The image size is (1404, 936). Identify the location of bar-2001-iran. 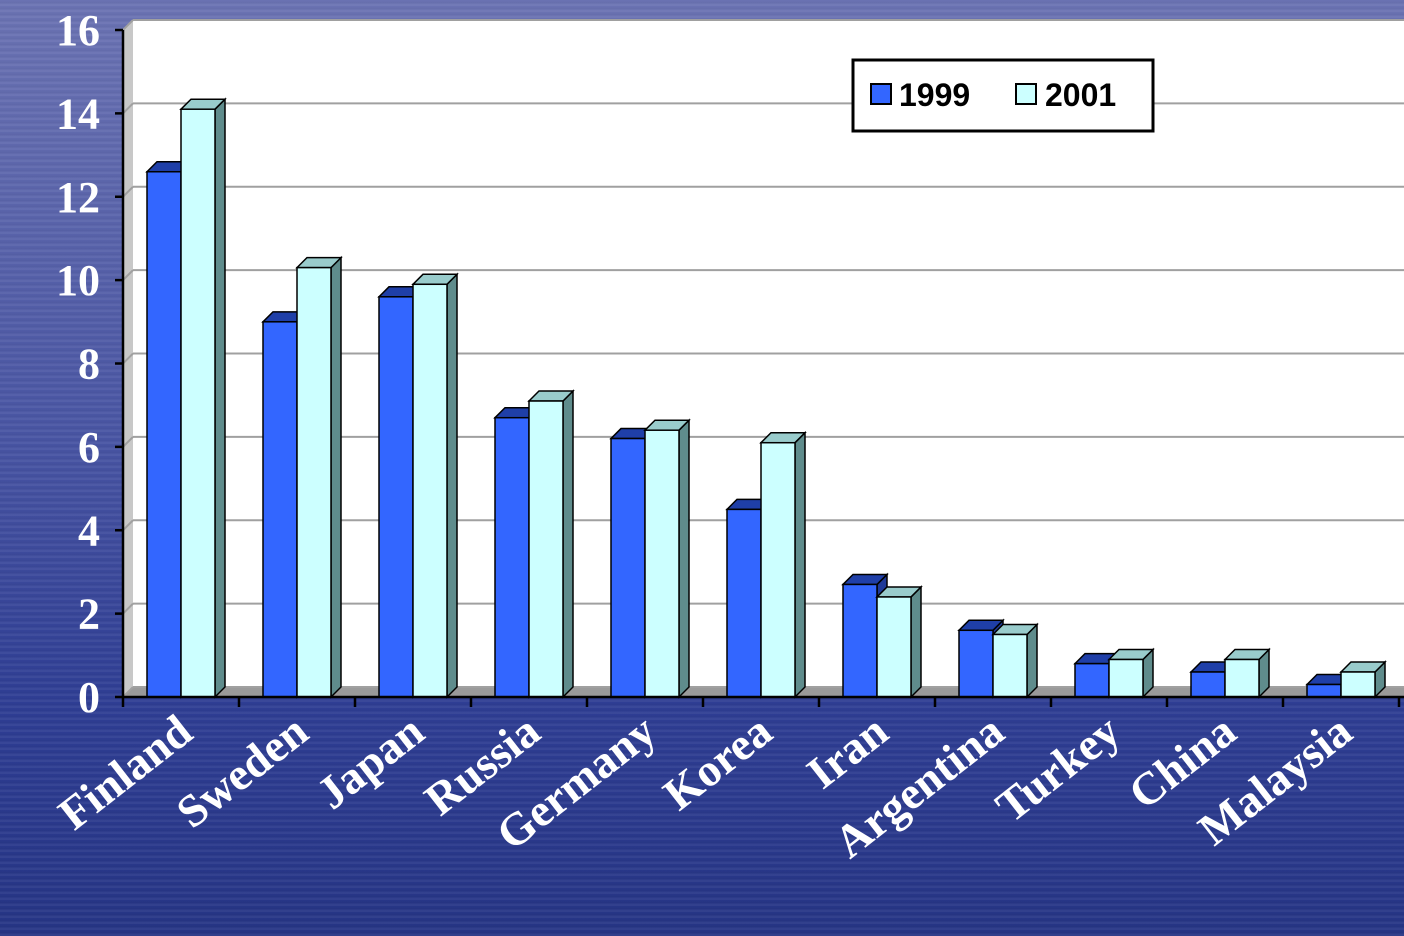
(899, 642).